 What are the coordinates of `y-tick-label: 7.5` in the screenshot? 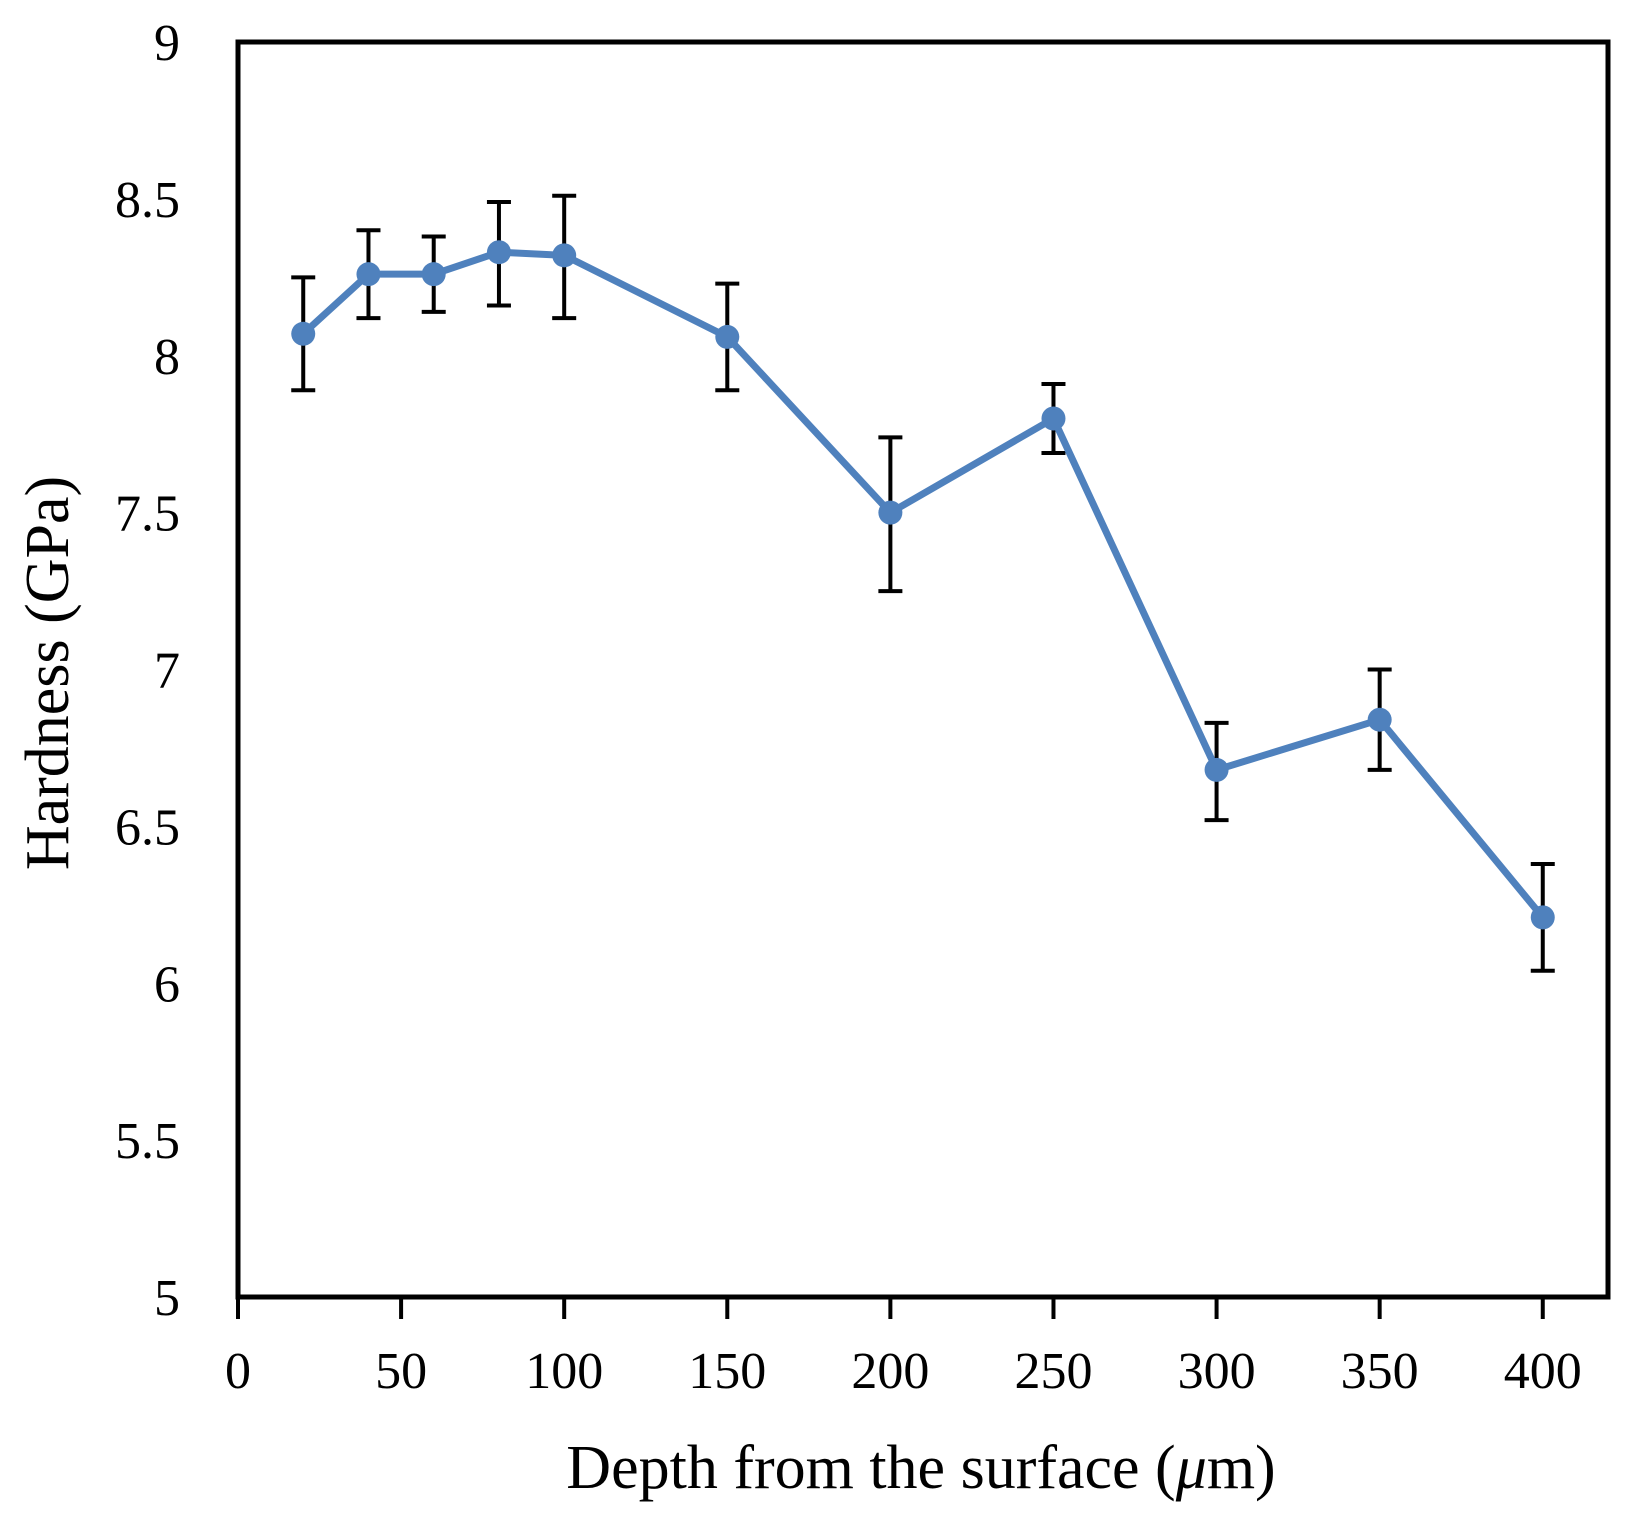 It's located at (147, 514).